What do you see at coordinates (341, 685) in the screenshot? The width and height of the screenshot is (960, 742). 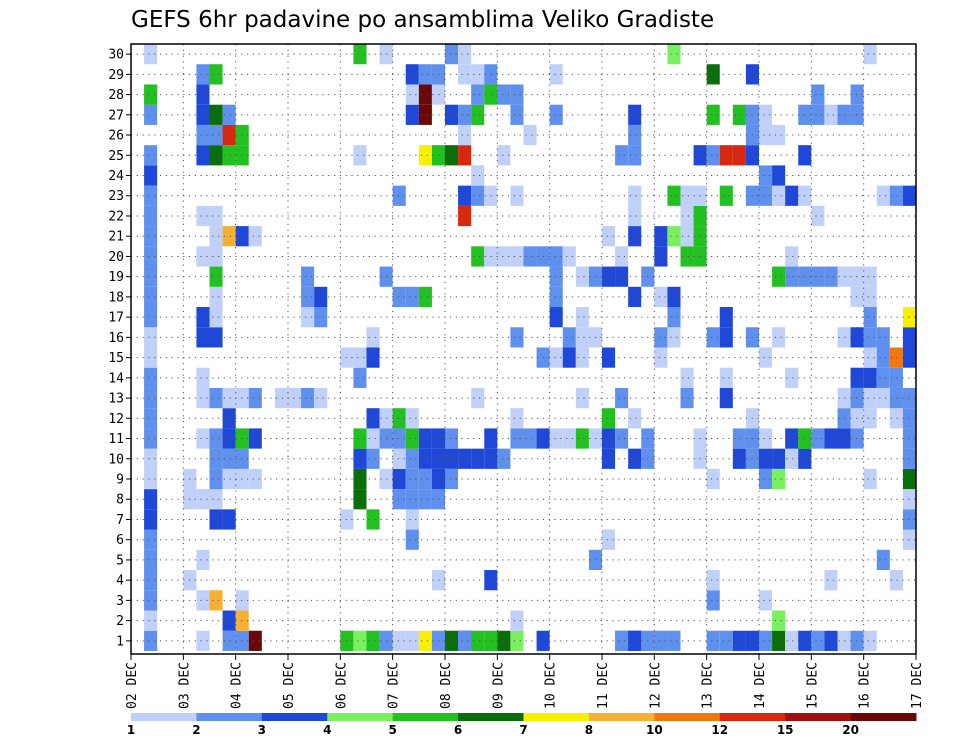 I see `x-tick-label: 06 DEC` at bounding box center [341, 685].